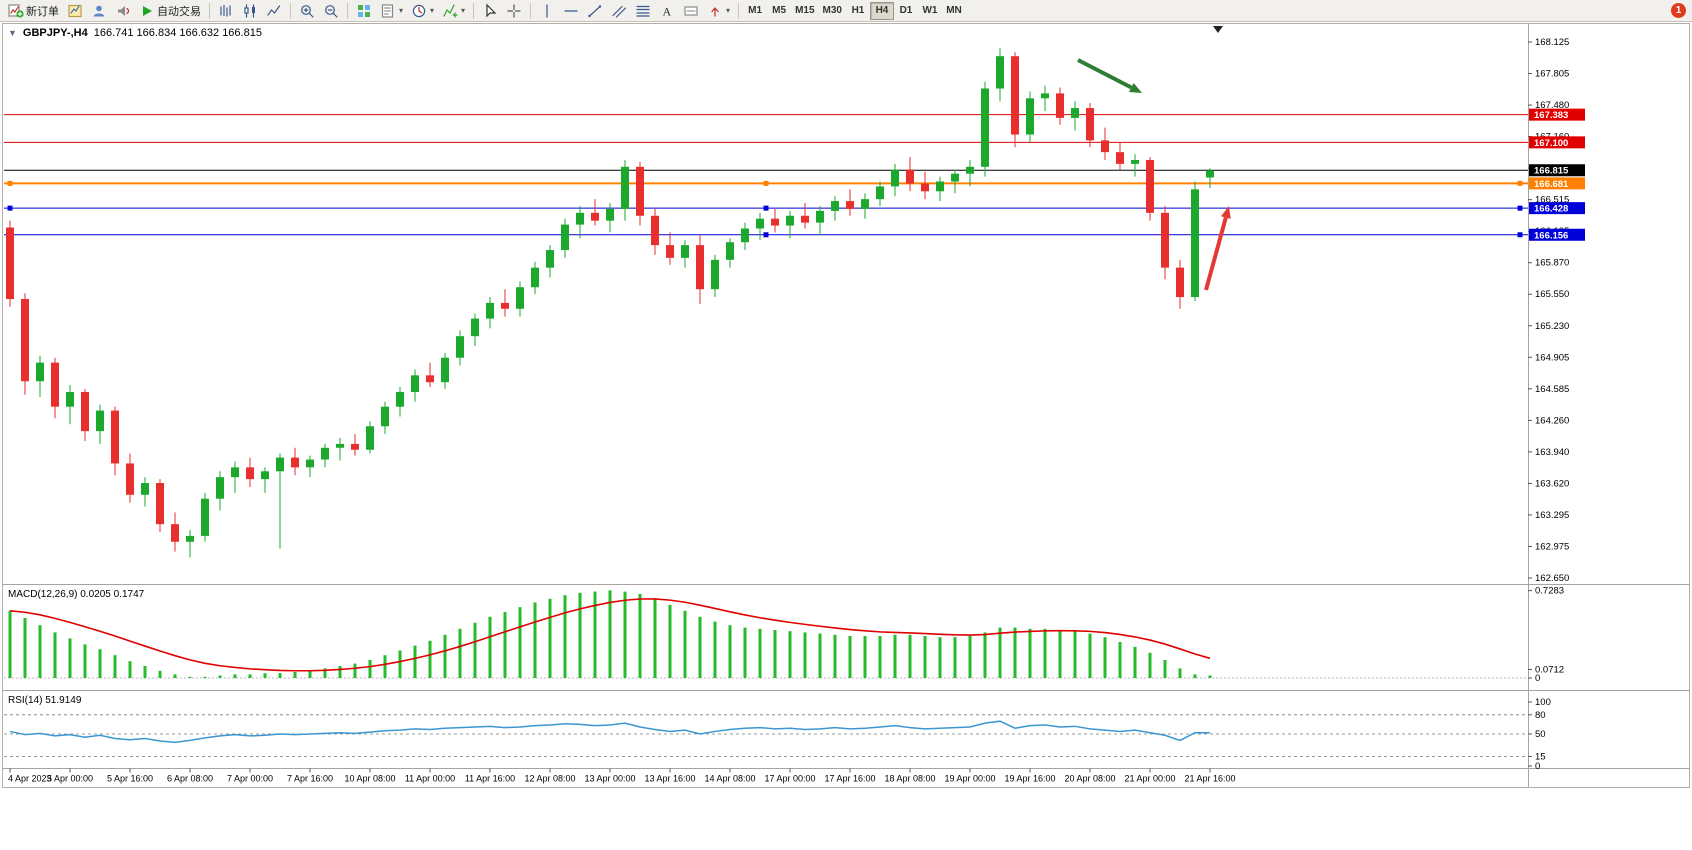 The image size is (1692, 850). What do you see at coordinates (331, 11) in the screenshot?
I see `zoom-out-button` at bounding box center [331, 11].